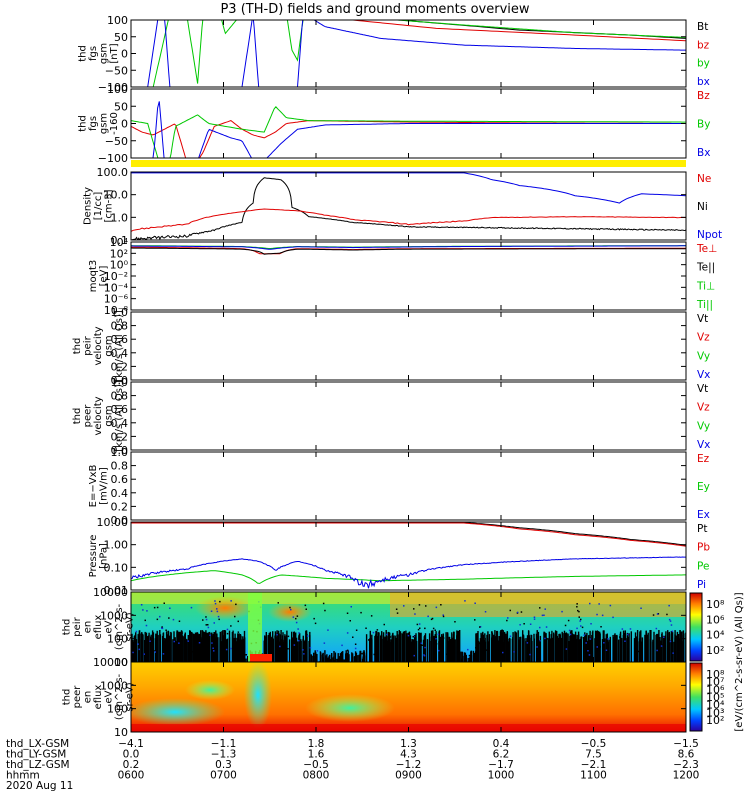 The height and width of the screenshot is (800, 750). I want to click on footer-value: 0.2, so click(131, 765).